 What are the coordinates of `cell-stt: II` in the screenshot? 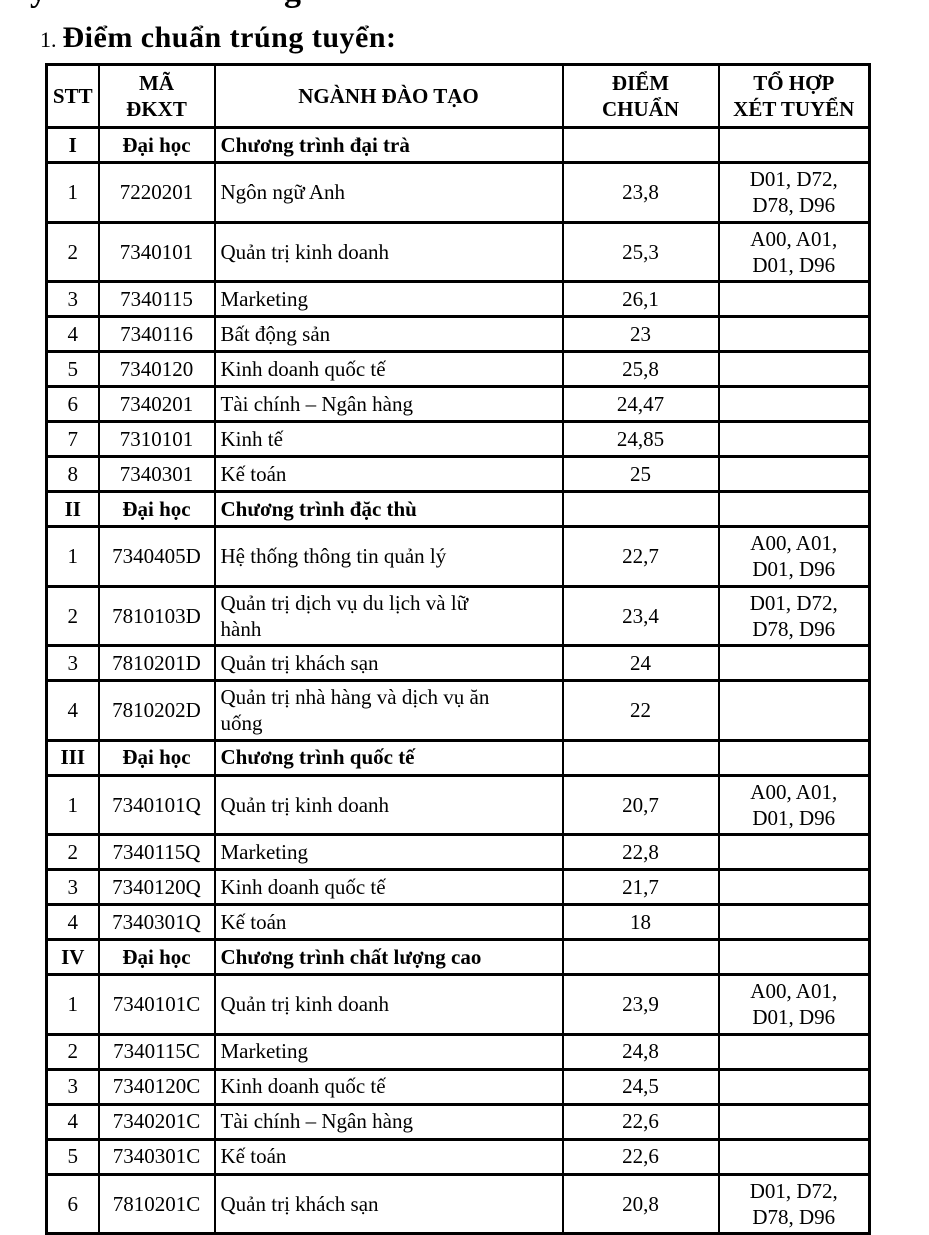 It's located at (72, 509).